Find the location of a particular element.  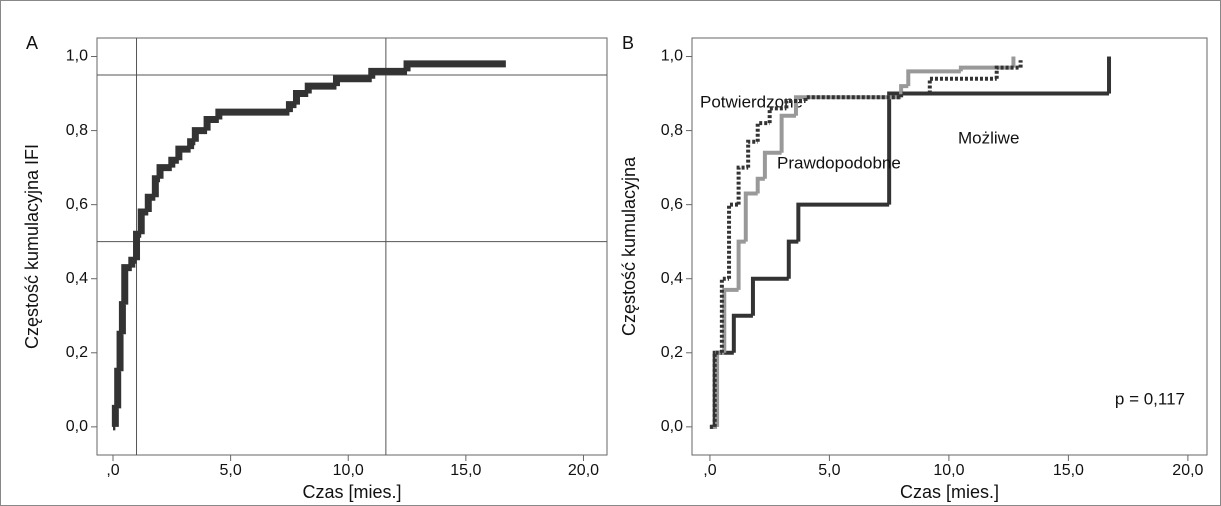

y-axis-label: Częstość kumulacyjna is located at coordinates (629, 246).